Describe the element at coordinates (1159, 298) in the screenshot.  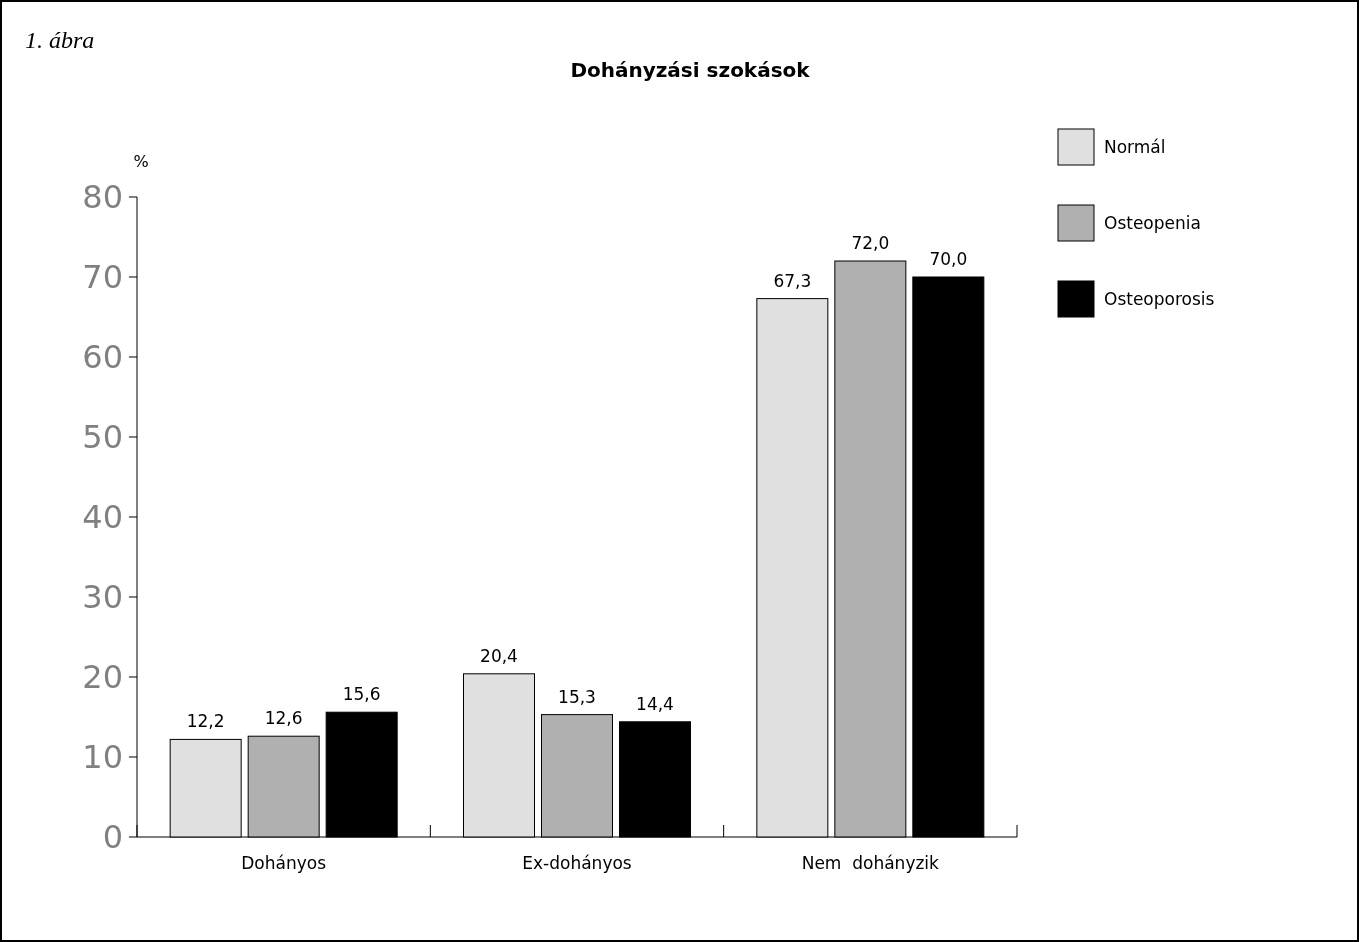
I see `legend-label: Osteoporosis` at that location.